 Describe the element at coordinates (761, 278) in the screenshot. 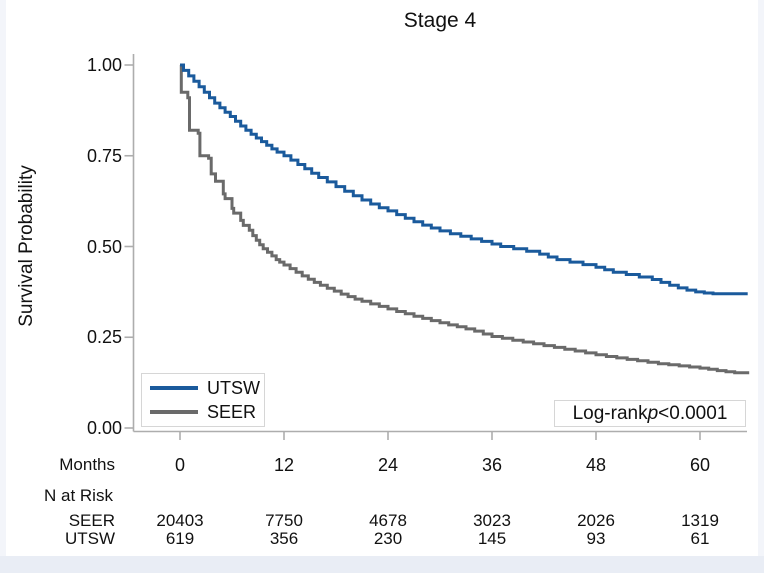

I see `page-margin-right` at that location.